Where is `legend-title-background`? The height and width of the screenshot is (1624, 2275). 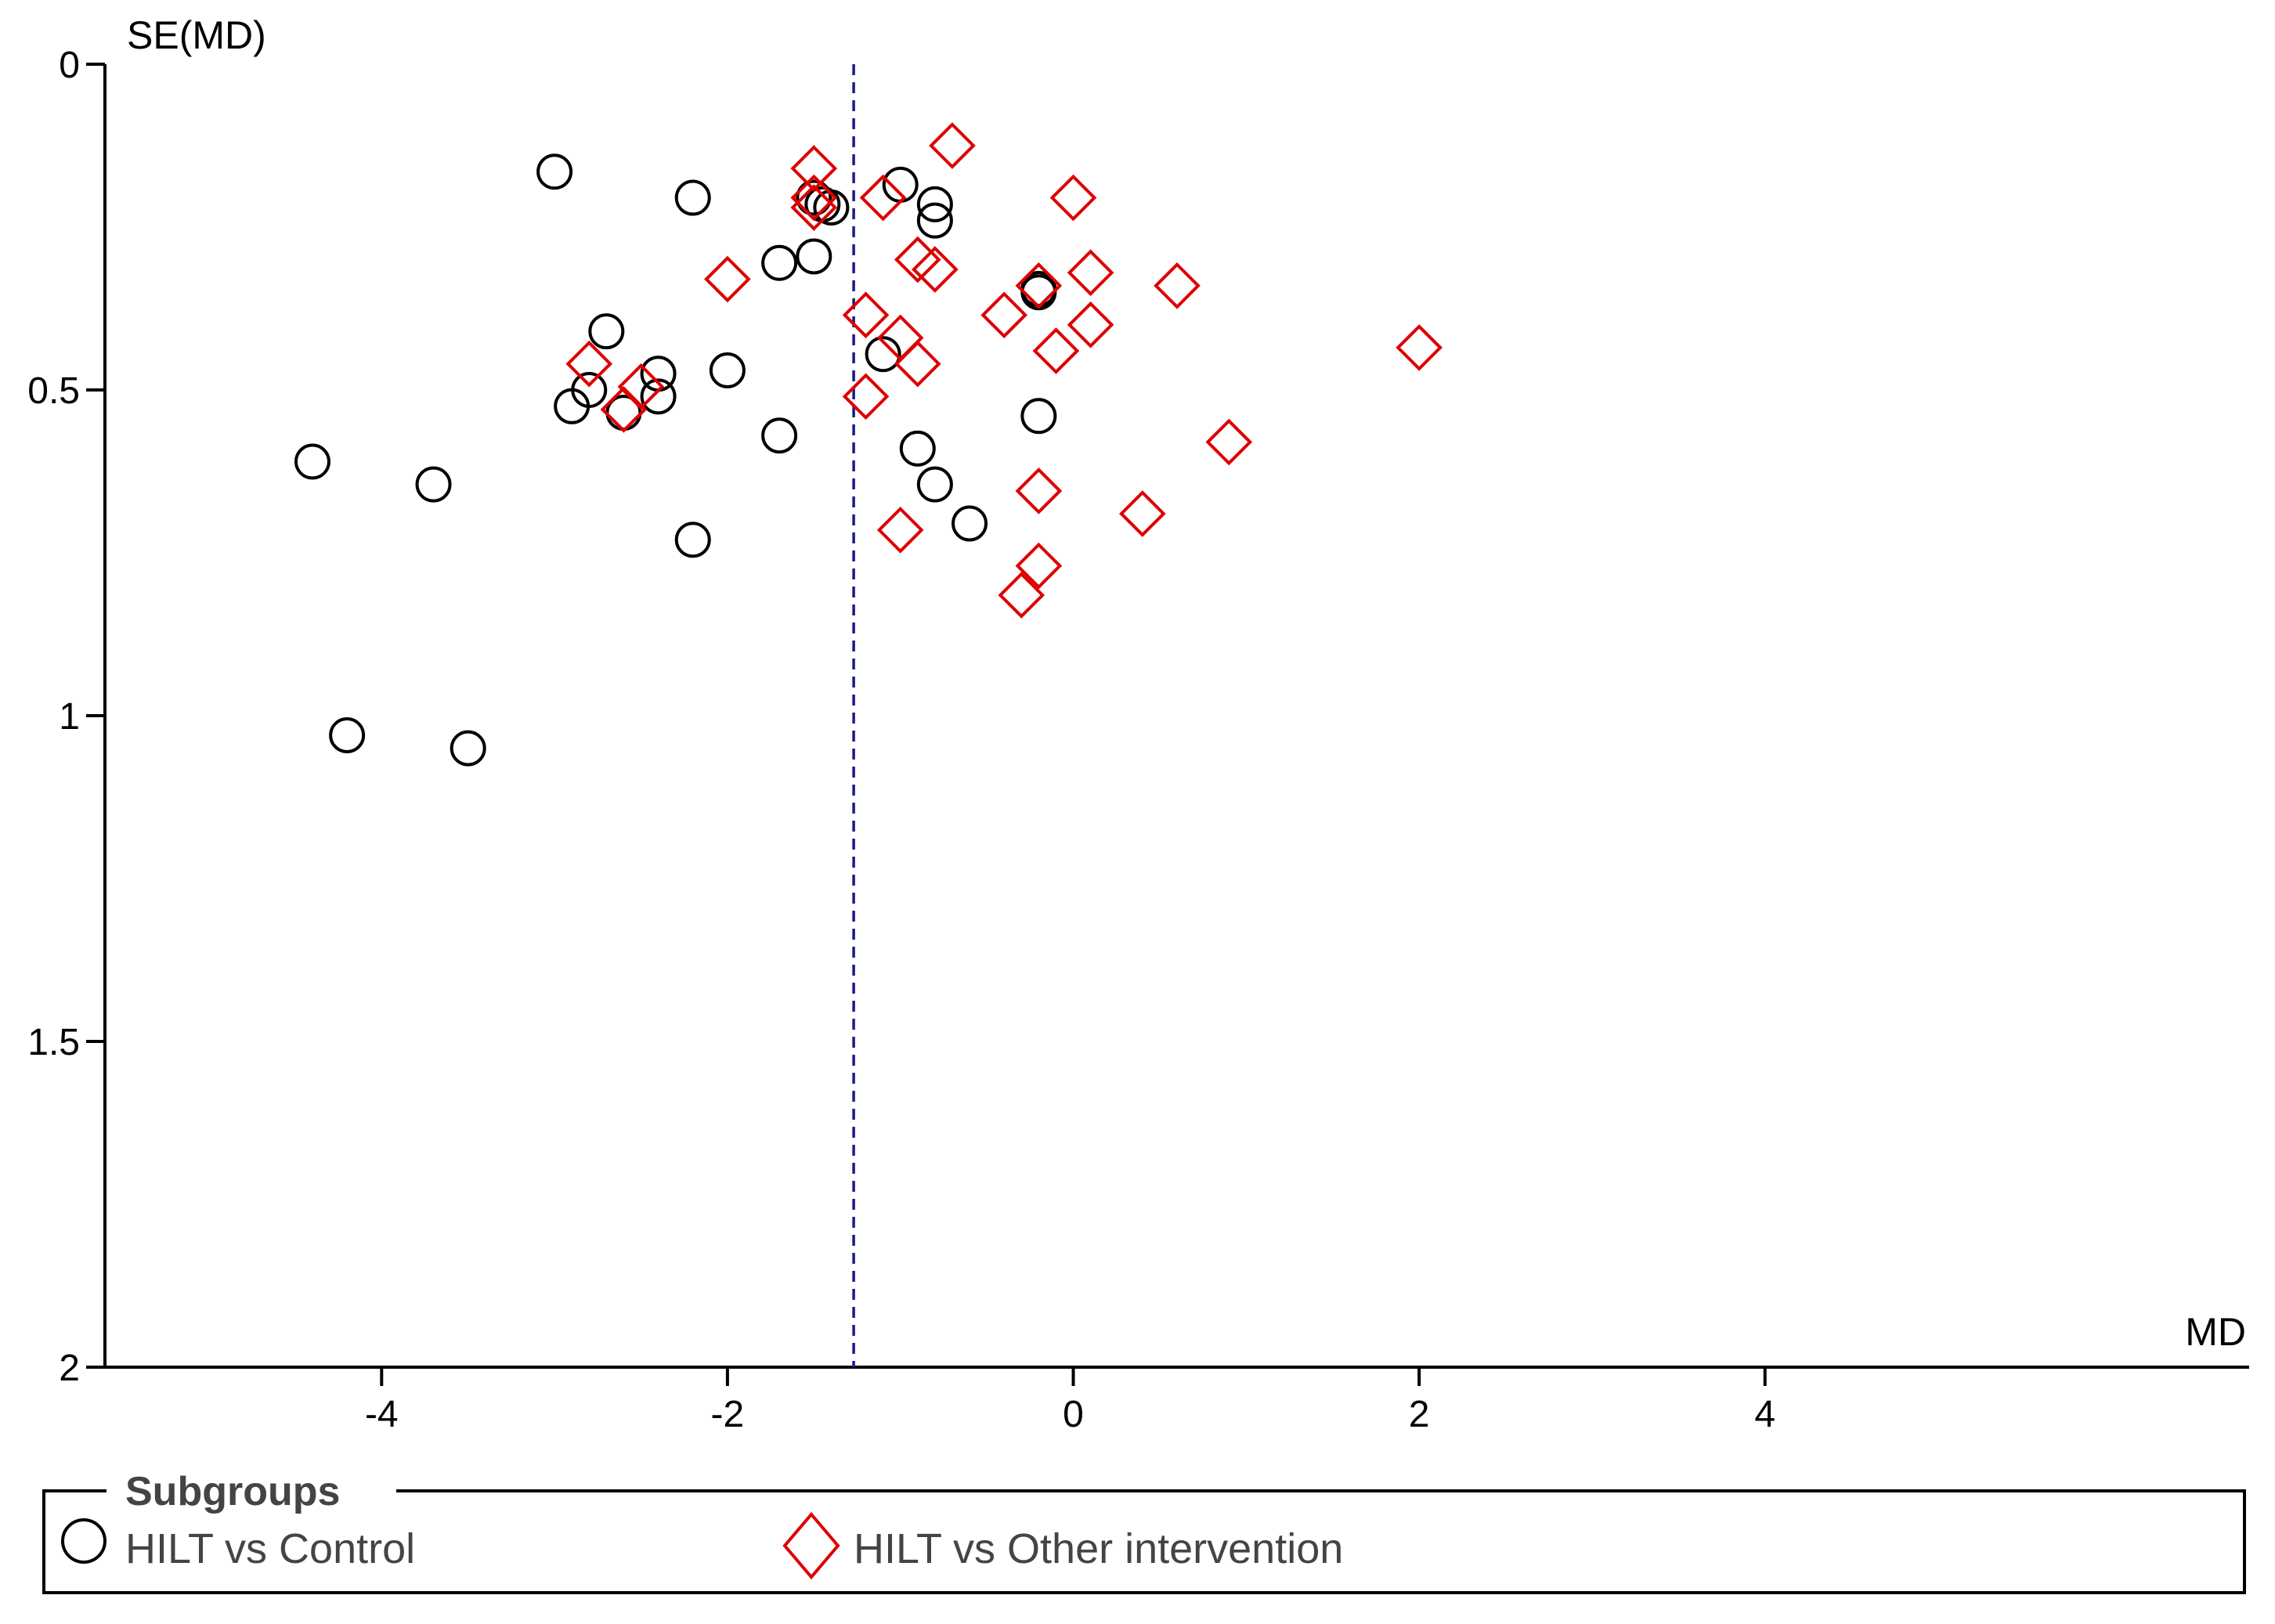
legend-title-background is located at coordinates (251, 1487).